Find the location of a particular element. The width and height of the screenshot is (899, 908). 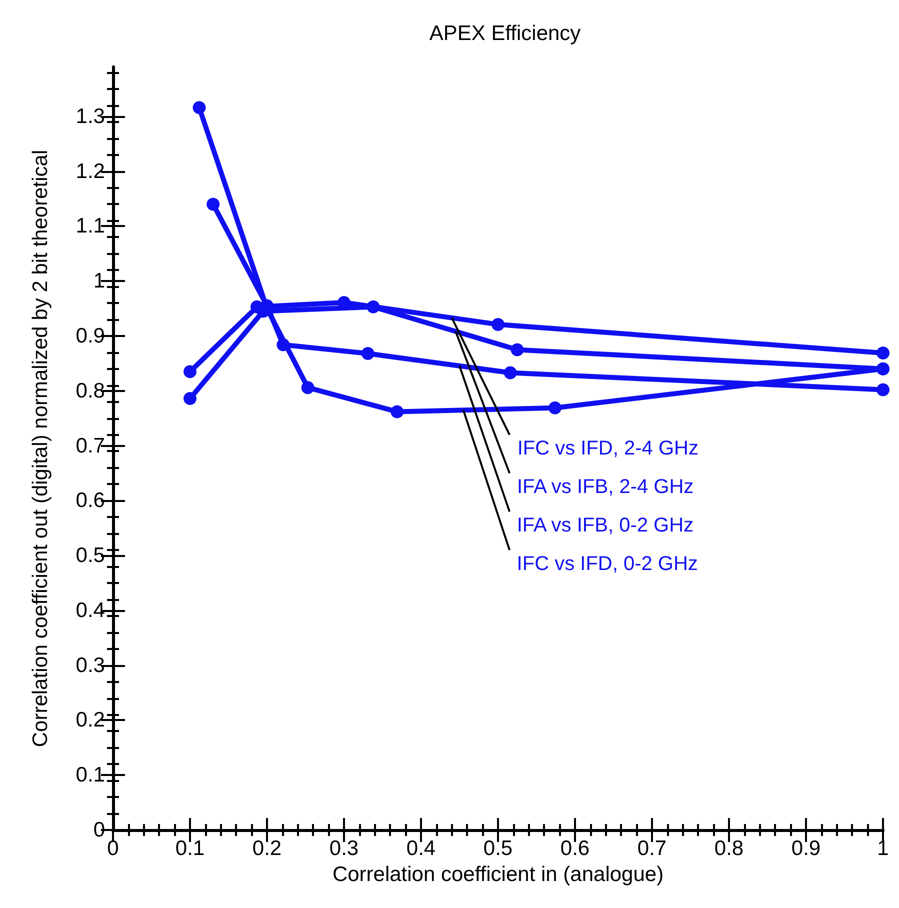

y-tick-label: 0.2 is located at coordinates (90, 720).